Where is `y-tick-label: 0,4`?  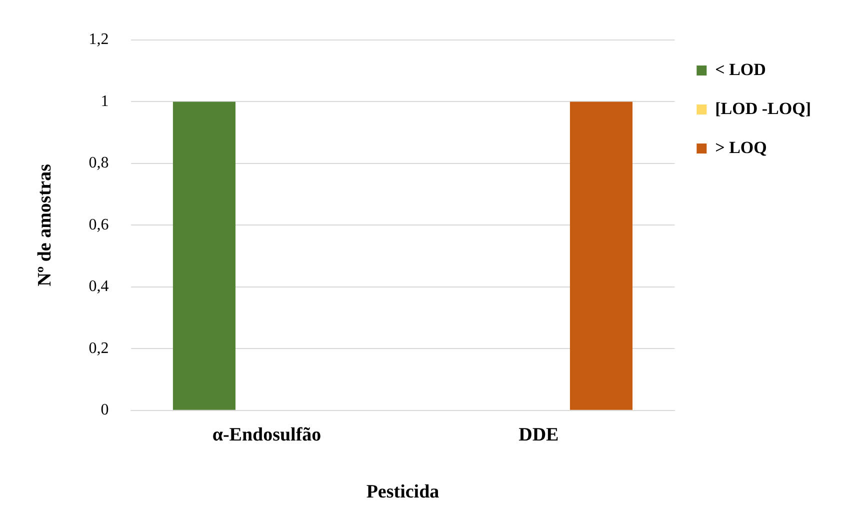
y-tick-label: 0,4 is located at coordinates (98, 287).